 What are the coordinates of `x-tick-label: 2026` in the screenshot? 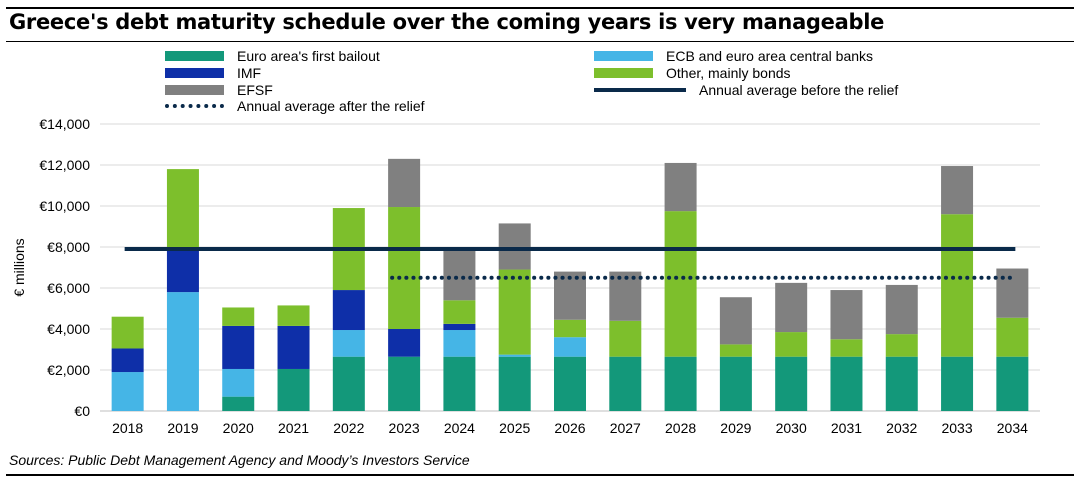 It's located at (569, 428).